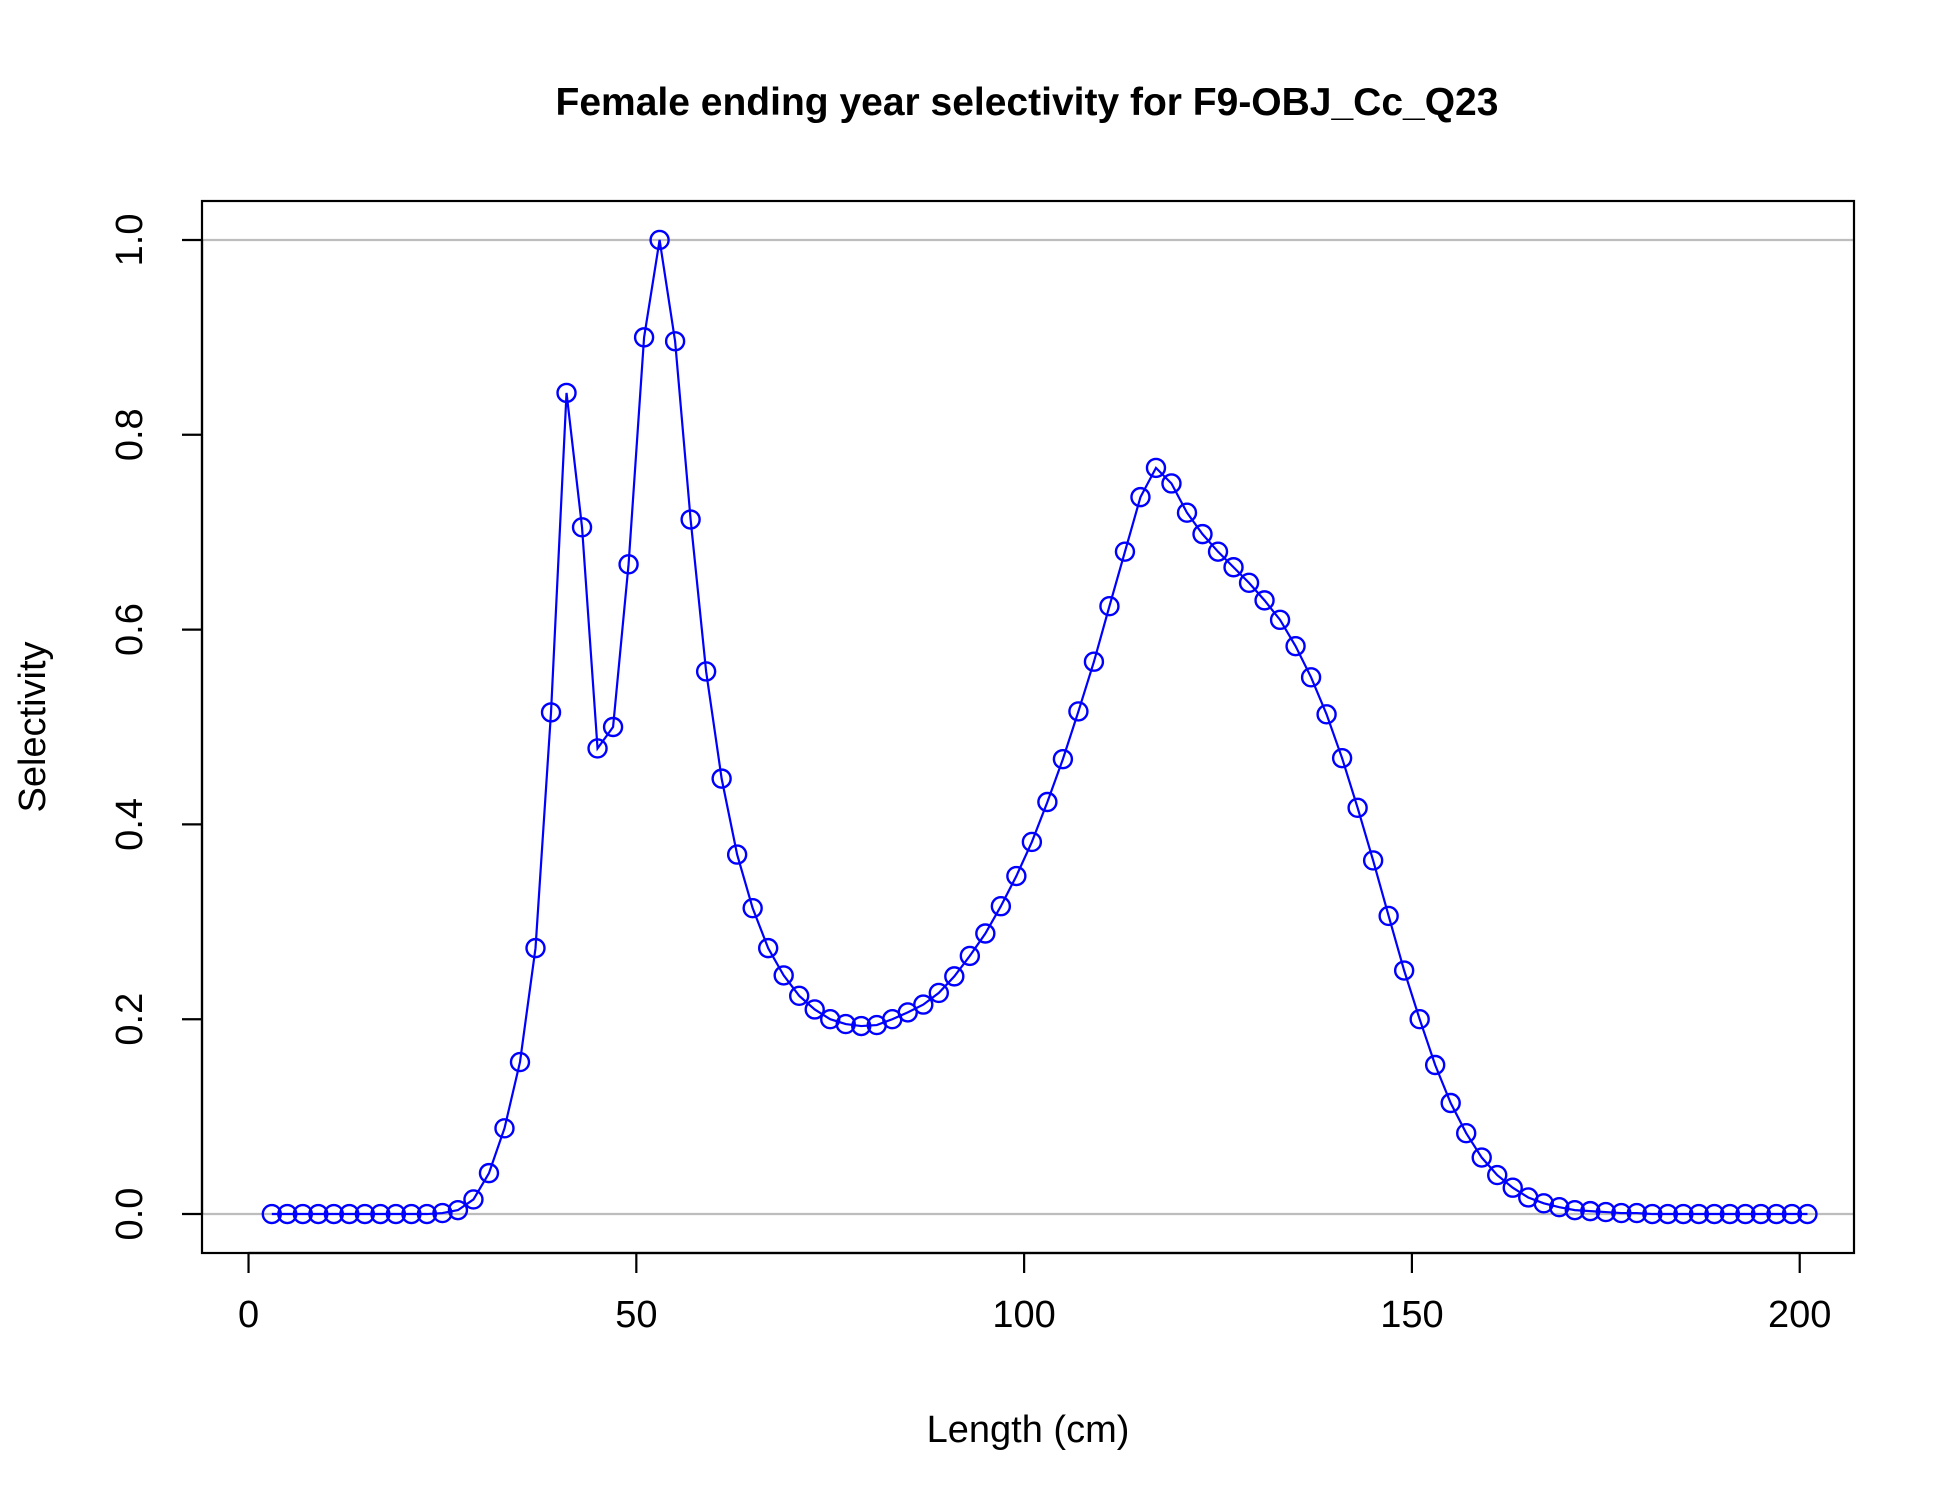 The height and width of the screenshot is (1500, 1950). What do you see at coordinates (248, 1315) in the screenshot?
I see `x-tick-label: 0` at bounding box center [248, 1315].